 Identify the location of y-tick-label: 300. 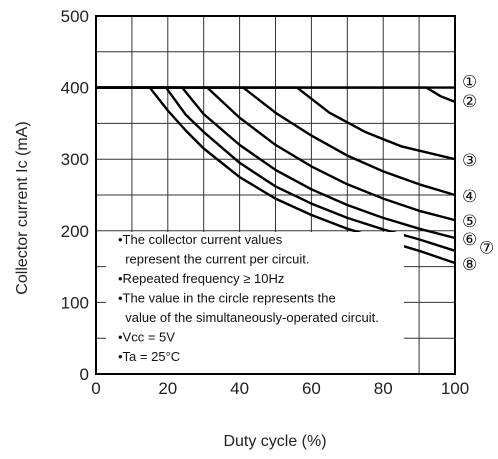
(75, 159).